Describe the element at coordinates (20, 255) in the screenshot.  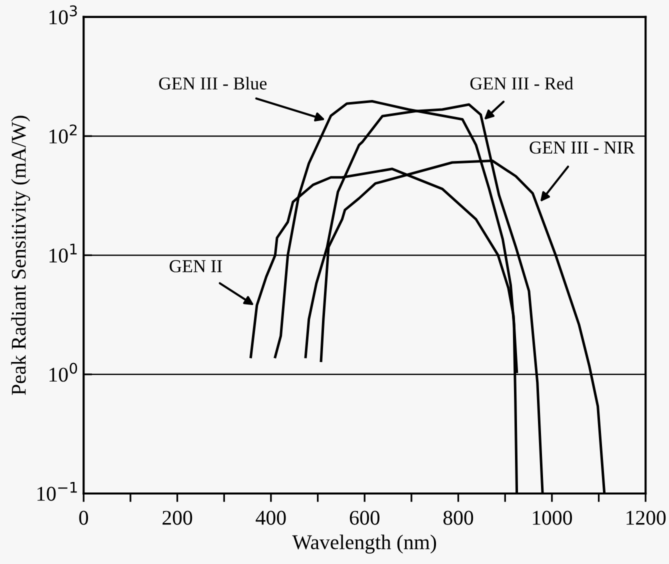
I see `y-axis-title: Peak Radiant Sensitivity (mA/W)` at that location.